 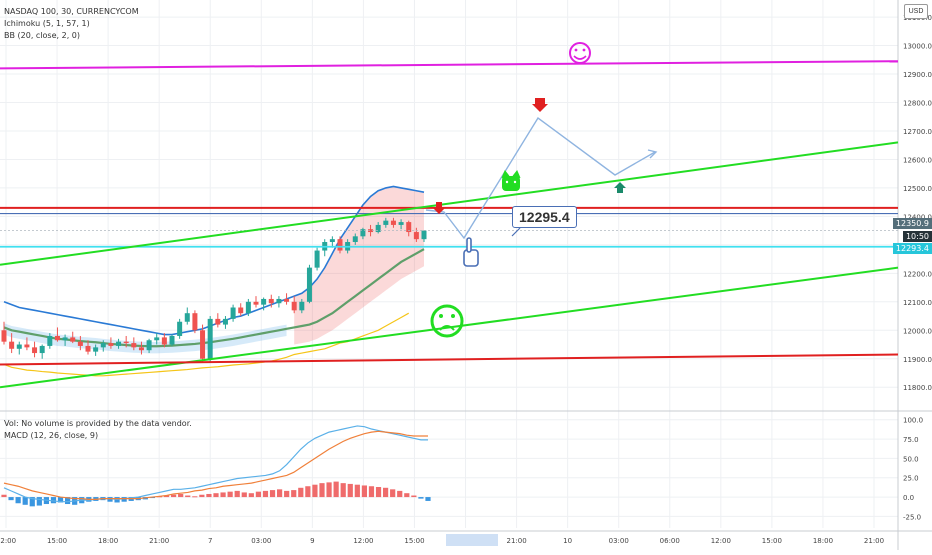 I want to click on price-callout: 12295.4, so click(x=544, y=217).